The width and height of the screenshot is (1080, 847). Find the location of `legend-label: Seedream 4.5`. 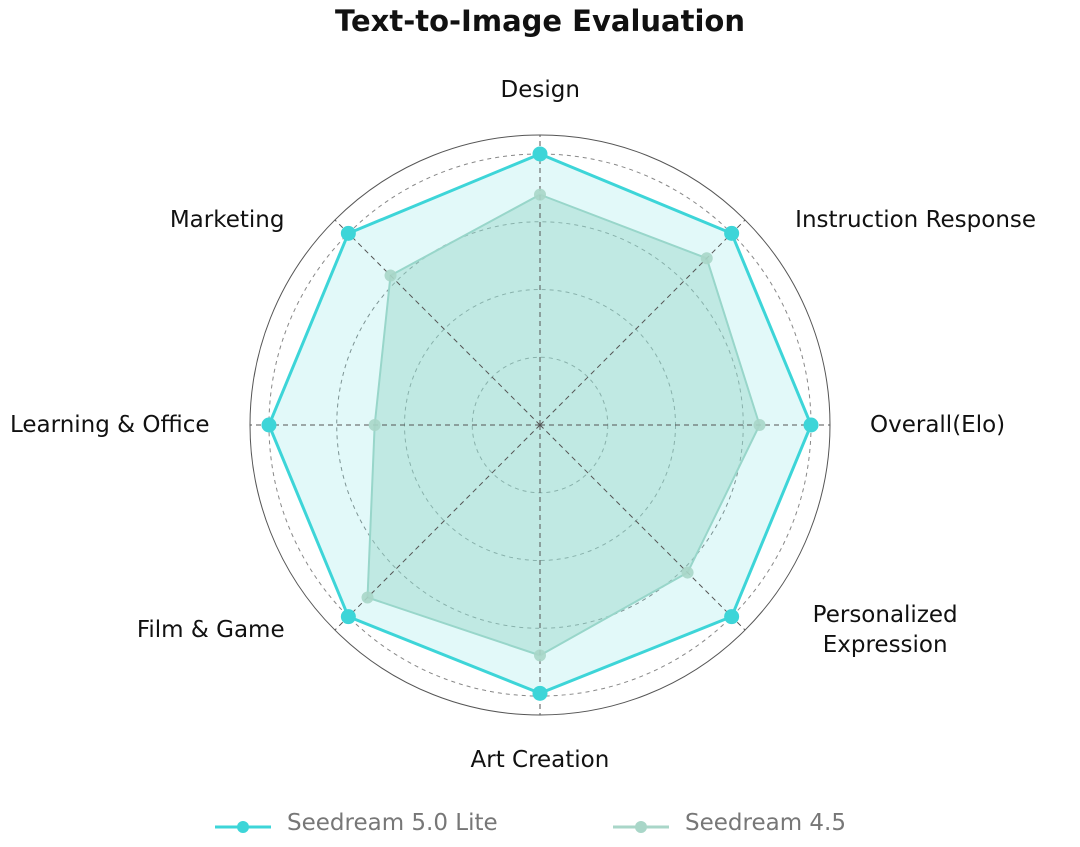

legend-label: Seedream 4.5 is located at coordinates (765, 823).